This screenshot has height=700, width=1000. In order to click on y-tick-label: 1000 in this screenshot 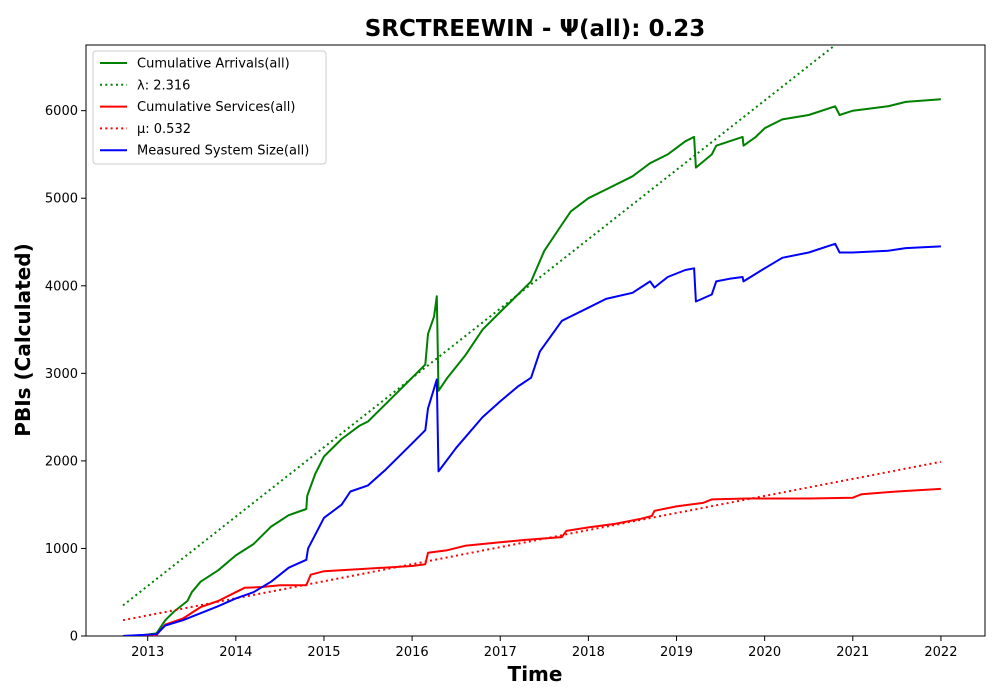, I will do `click(61, 549)`.